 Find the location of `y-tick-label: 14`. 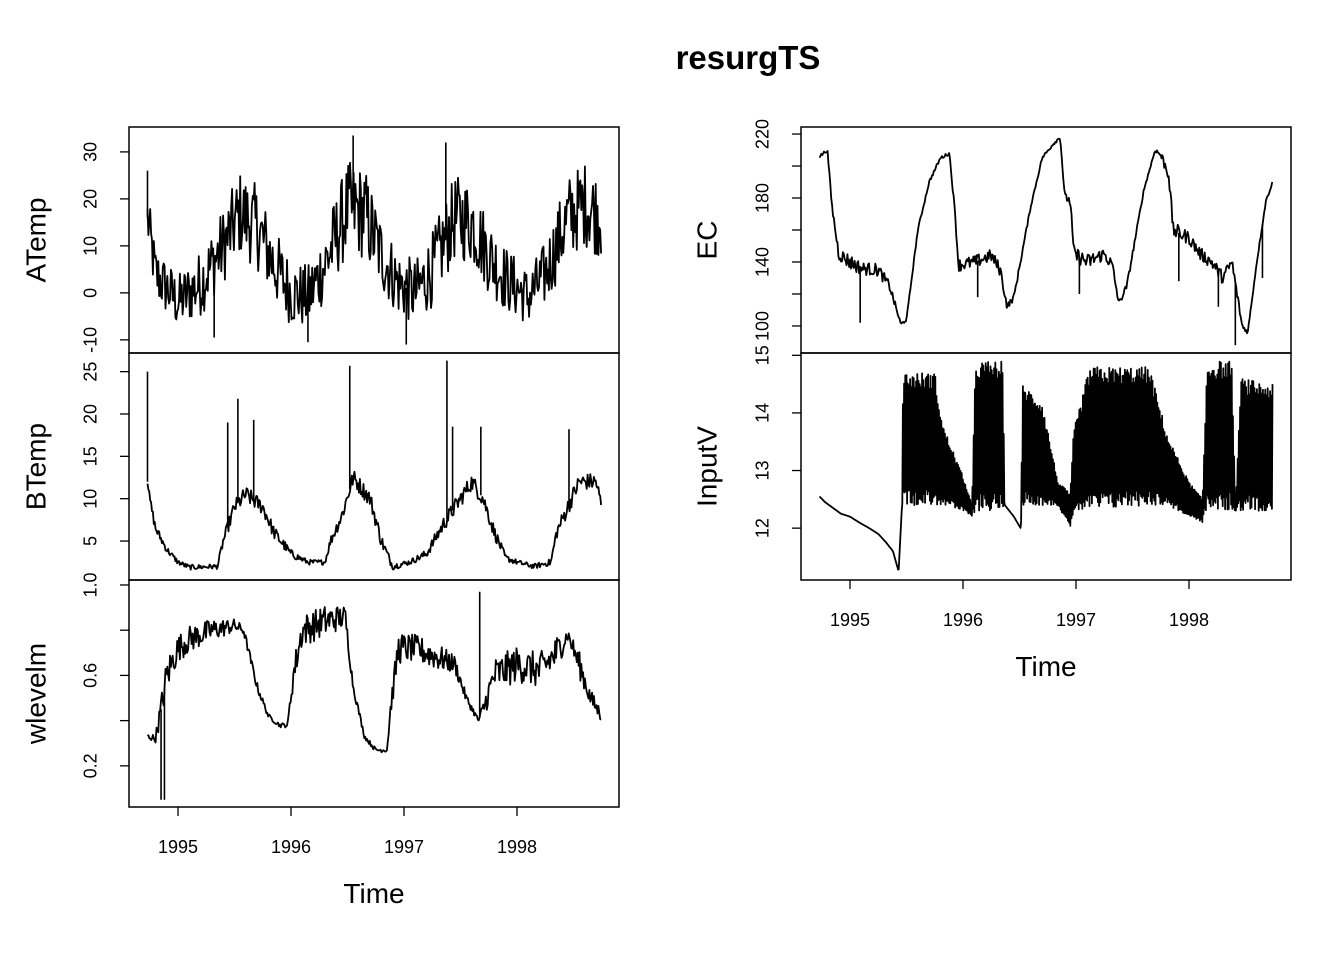

y-tick-label: 14 is located at coordinates (763, 413).